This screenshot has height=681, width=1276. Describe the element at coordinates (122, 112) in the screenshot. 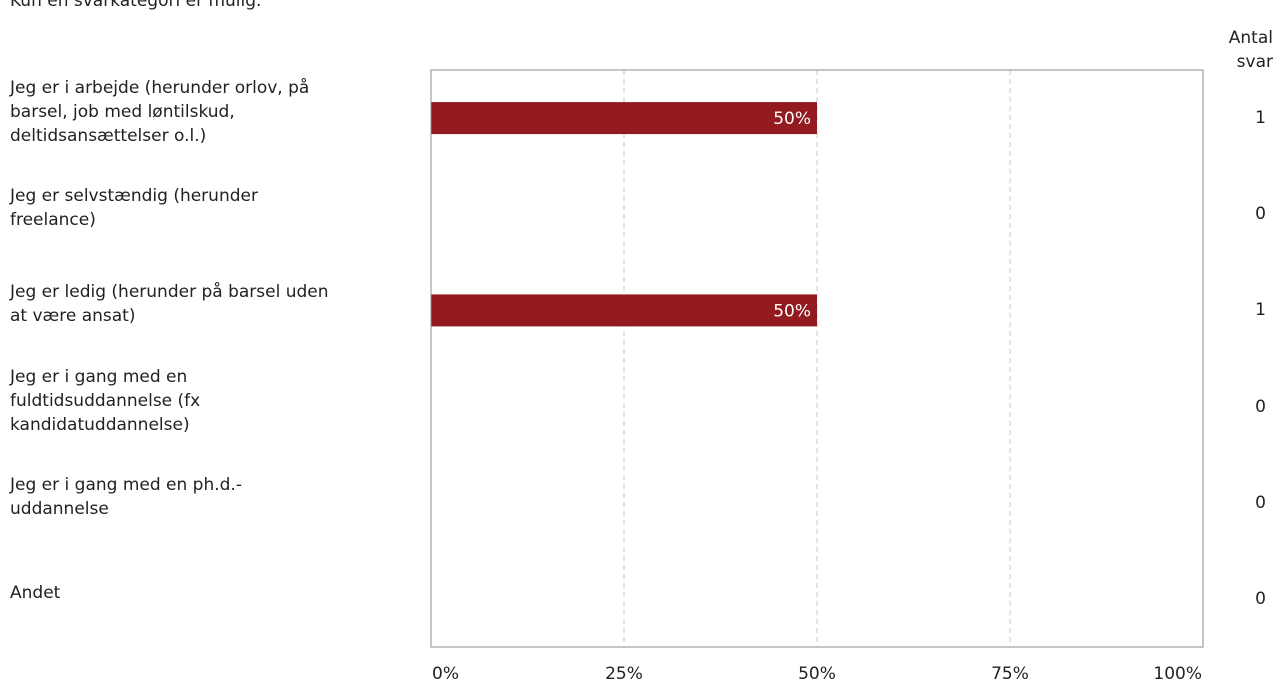

I see `category-label-line: barsel, job med løntilskud,` at that location.